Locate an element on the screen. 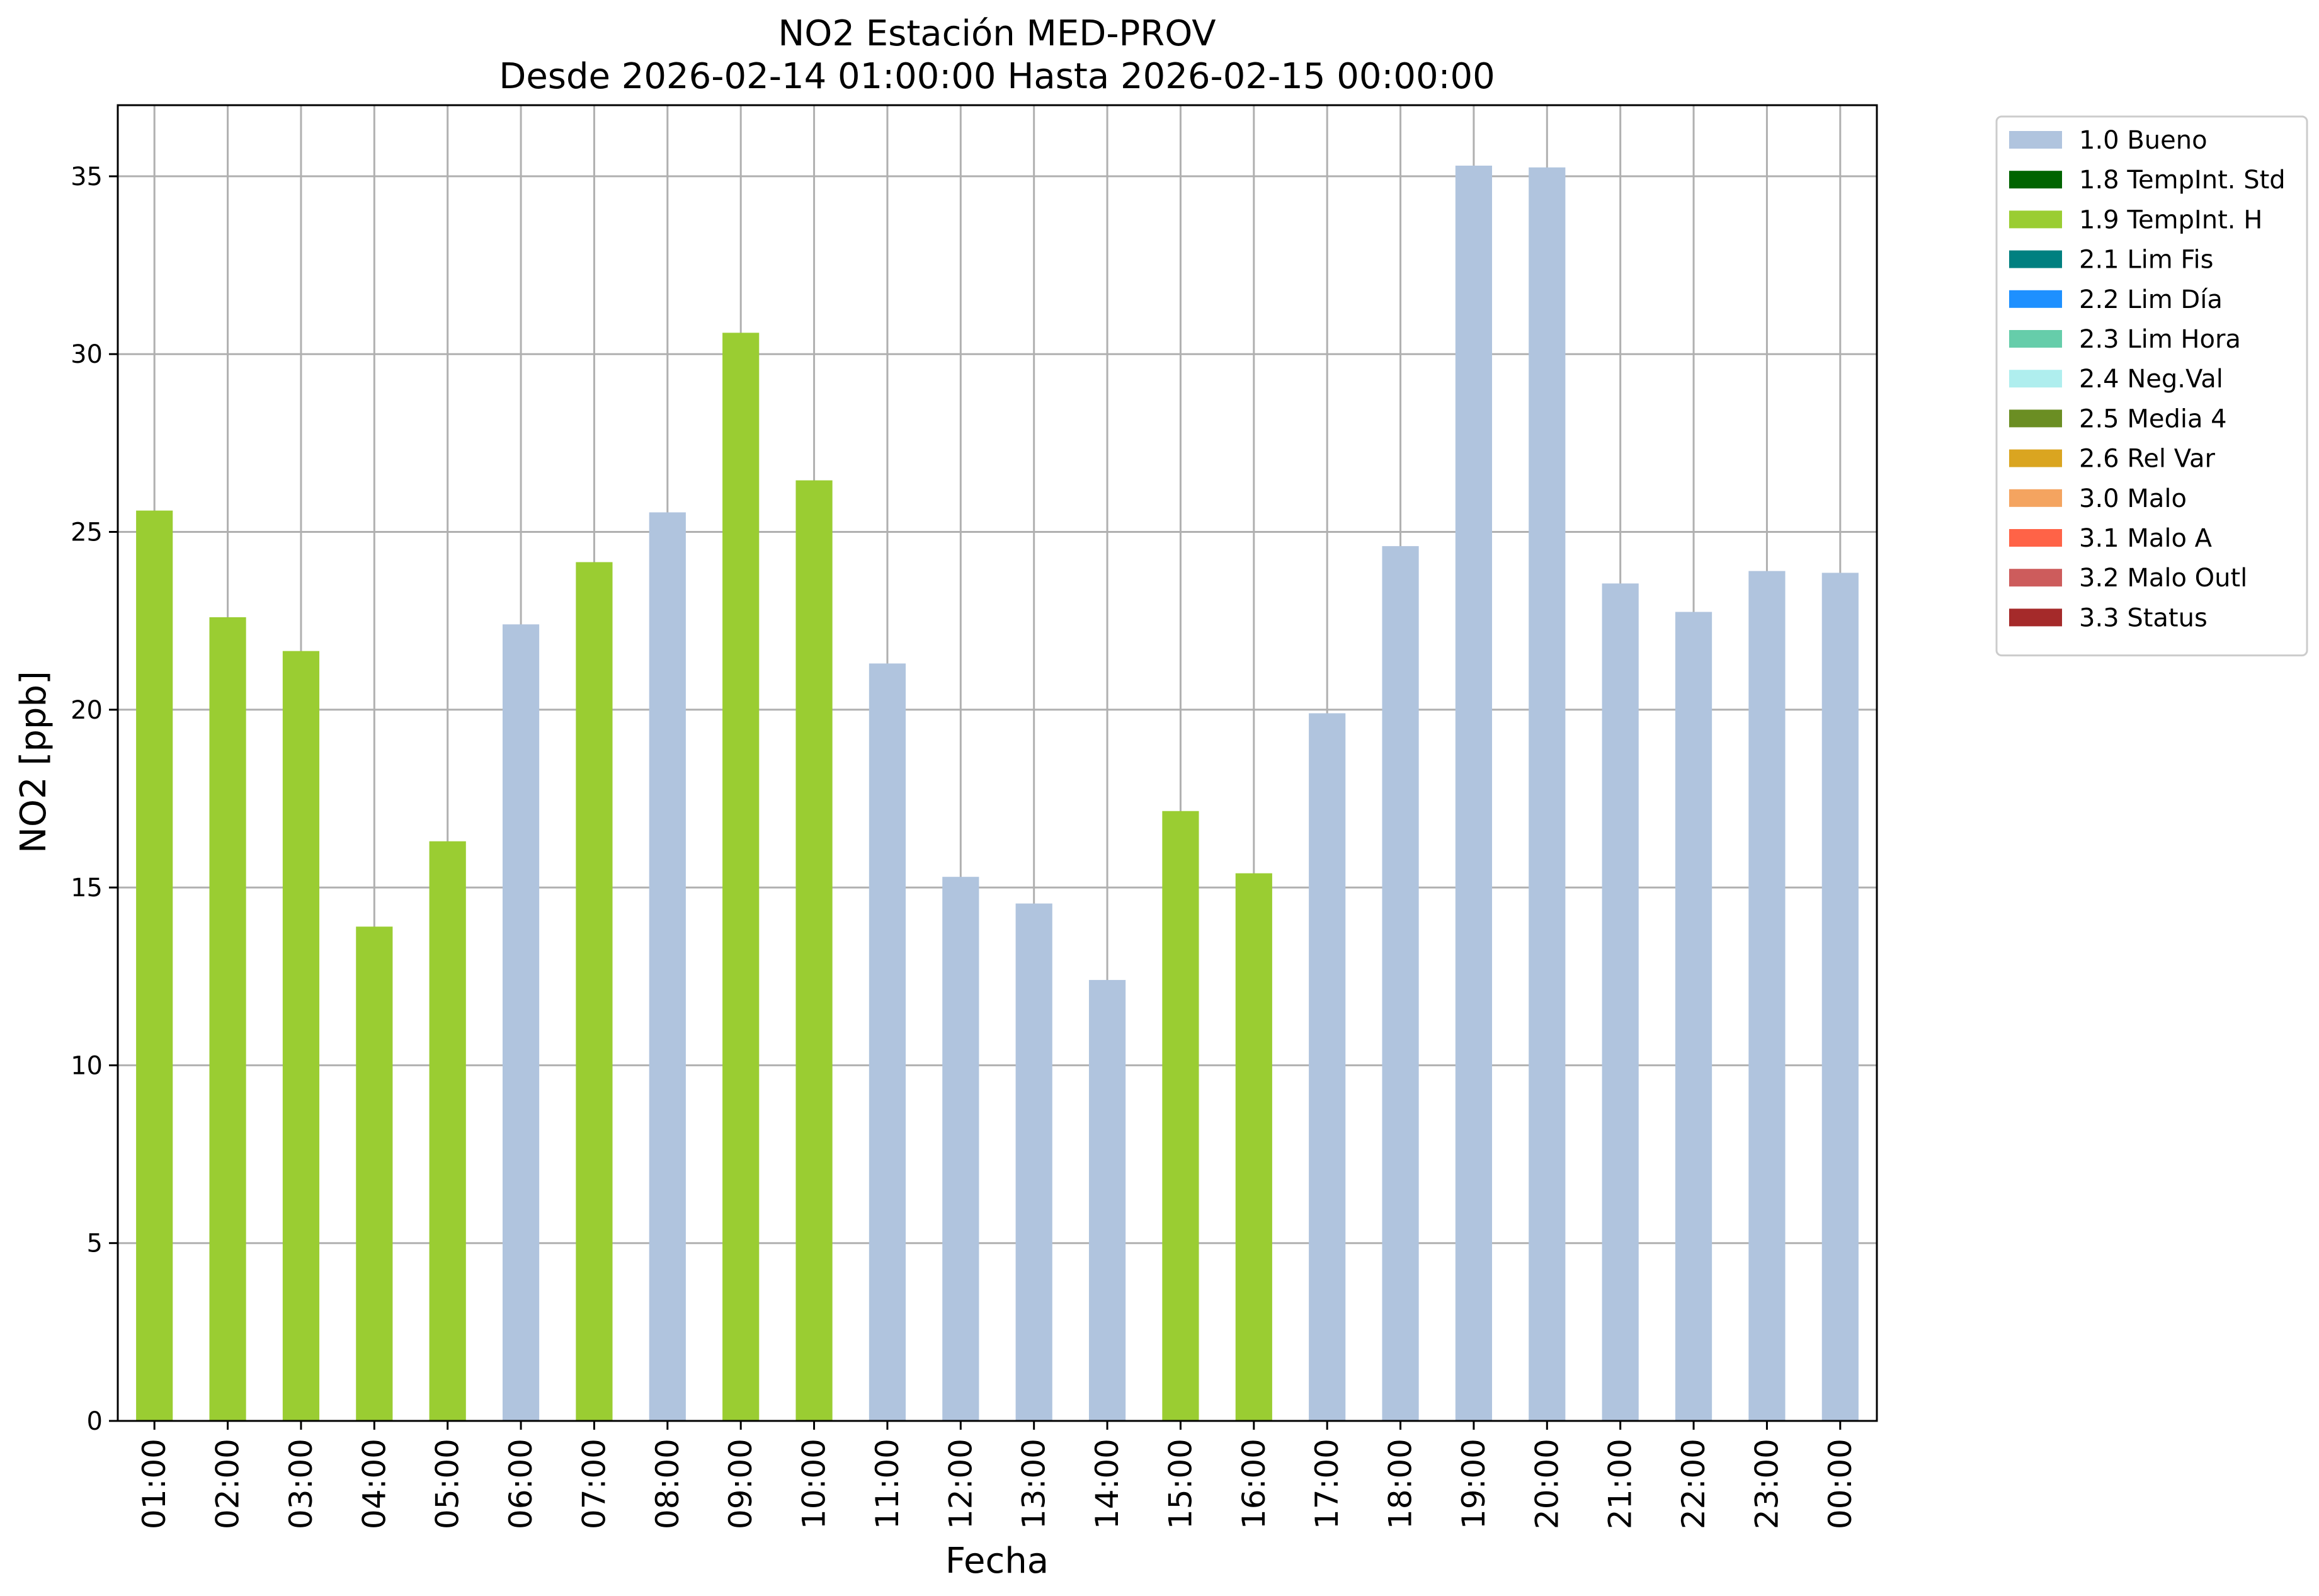 The image size is (2319, 1596). x-axis-label: Fecha is located at coordinates (997, 1561).